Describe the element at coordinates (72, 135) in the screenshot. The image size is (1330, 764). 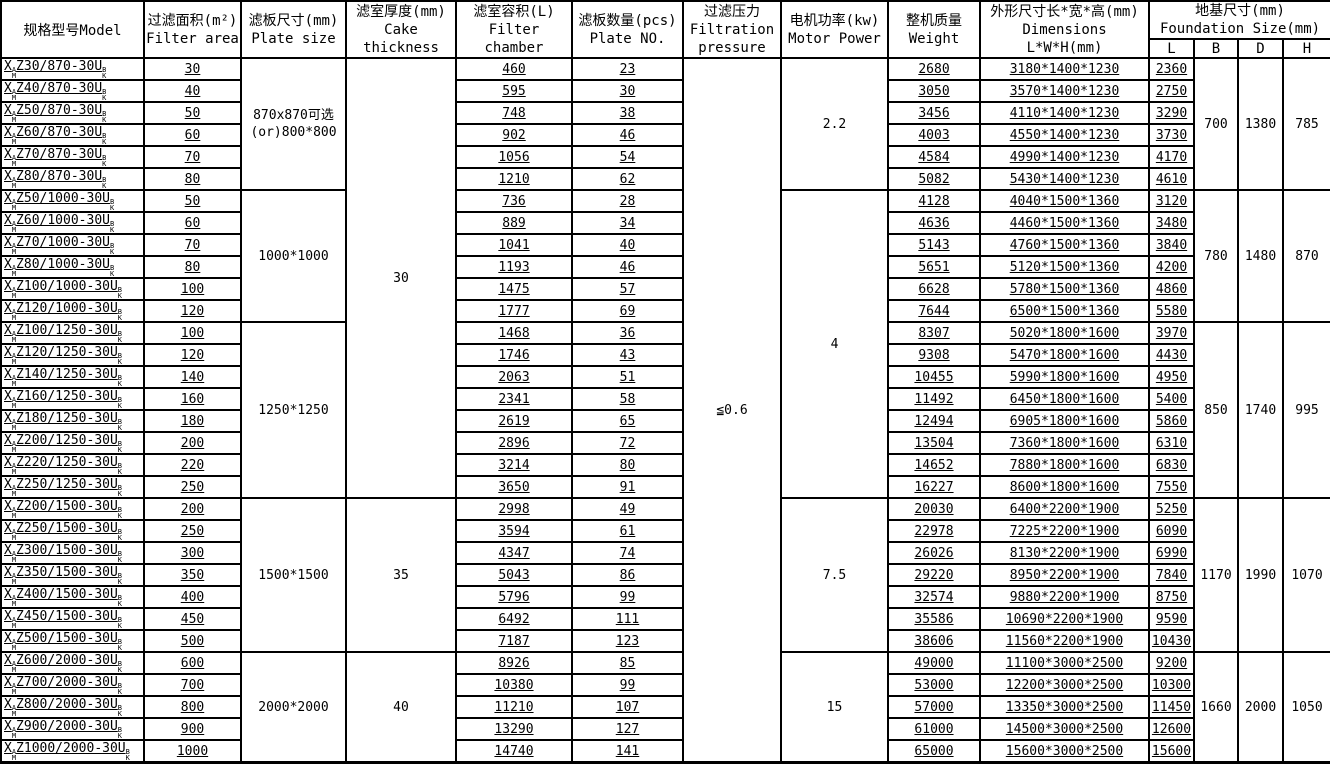
I see `model-cell: X A M Z60/870-30U B K` at that location.